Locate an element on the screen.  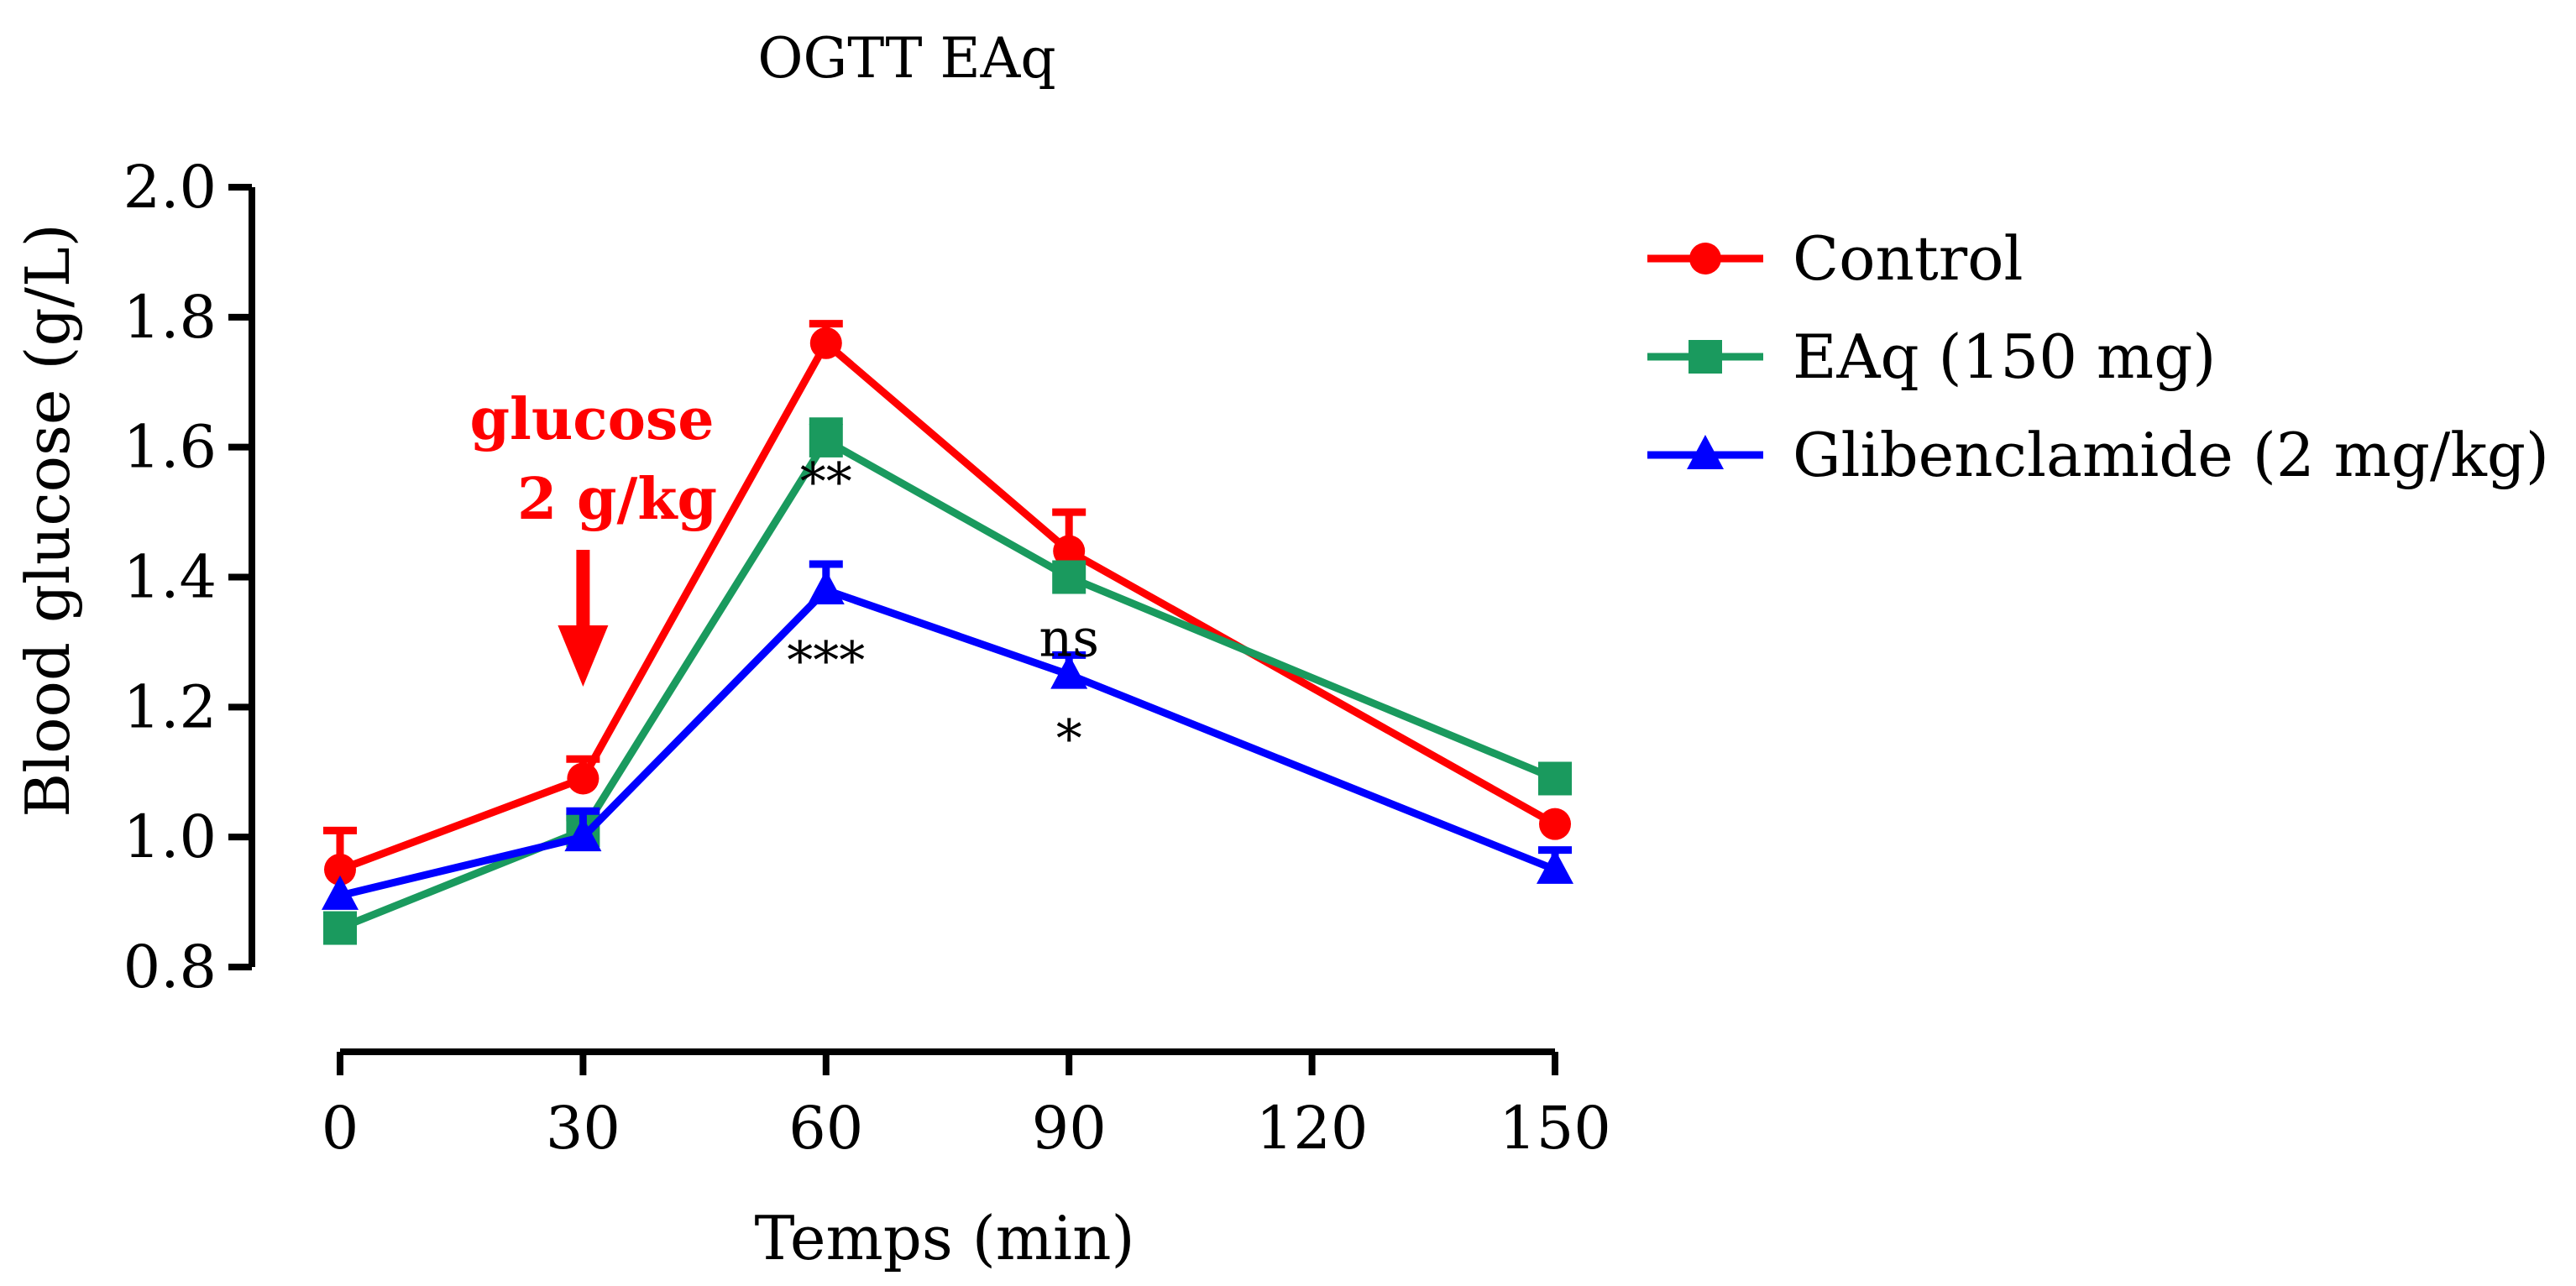
x-tick-label: 150 is located at coordinates (1555, 1128).